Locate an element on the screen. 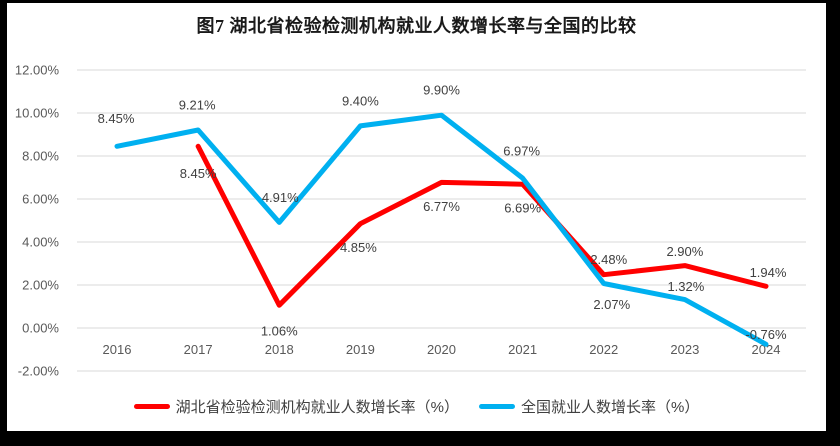 Image resolution: width=840 pixels, height=446 pixels. data-label: 2.07% is located at coordinates (611, 304).